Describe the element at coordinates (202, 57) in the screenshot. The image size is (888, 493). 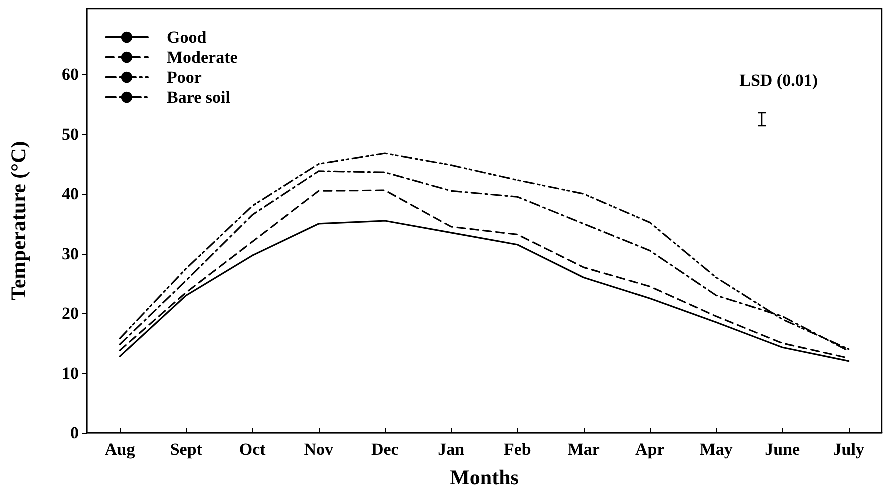
I see `legend-label: Moderate` at that location.